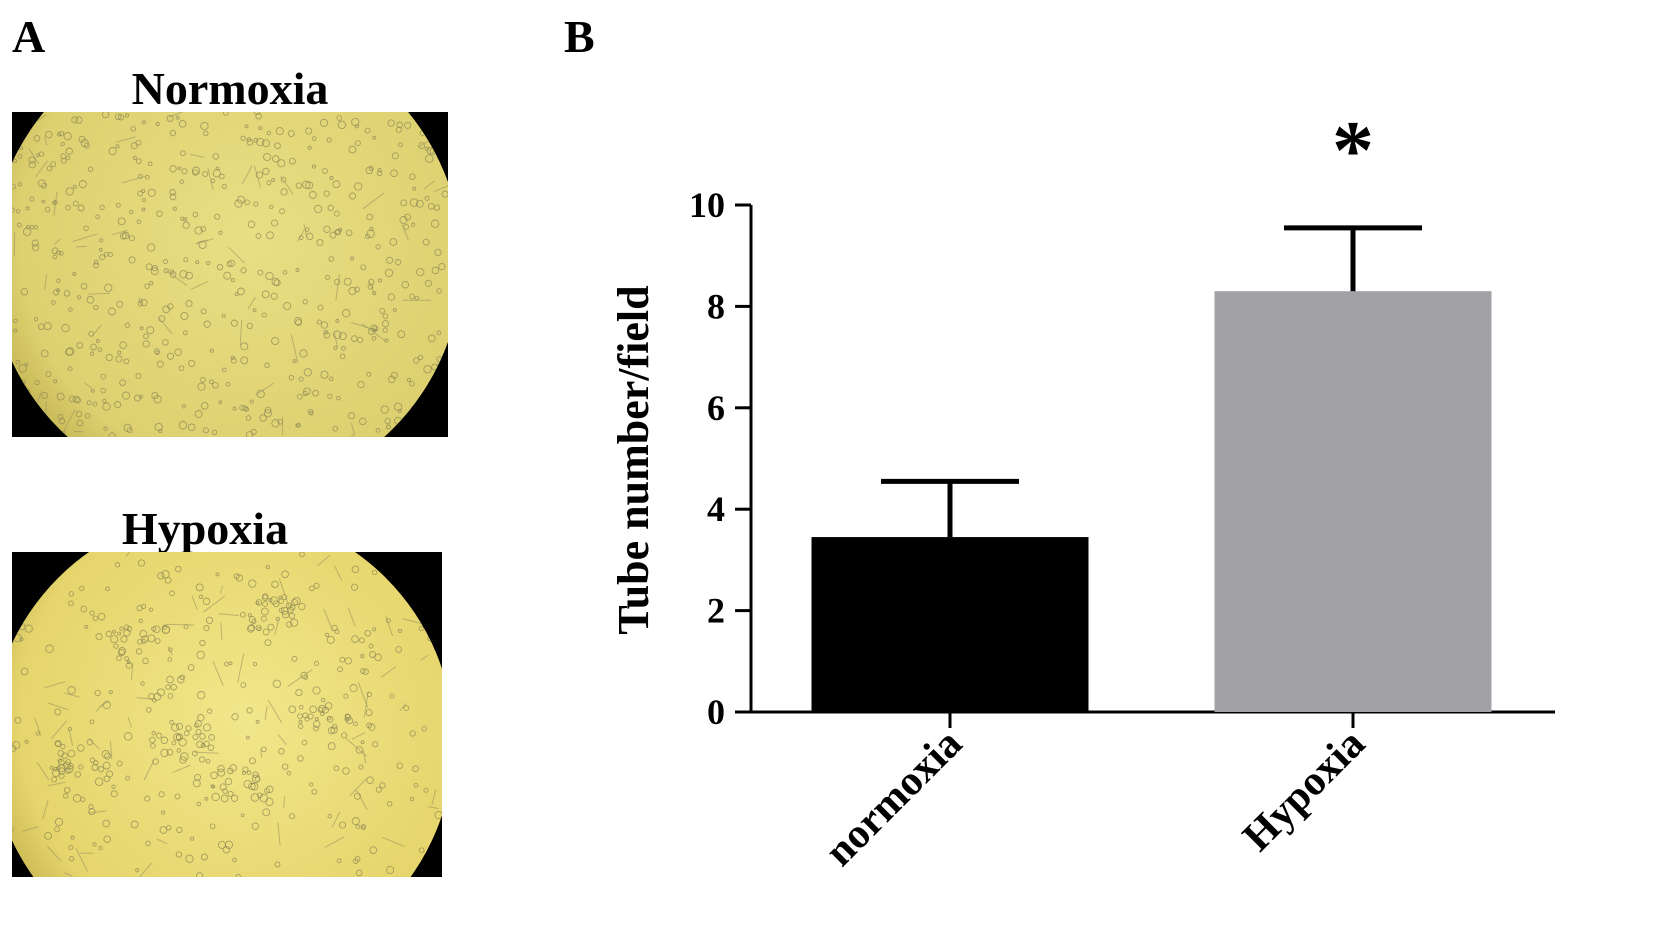  I want to click on panel-label-a: A, so click(29, 36).